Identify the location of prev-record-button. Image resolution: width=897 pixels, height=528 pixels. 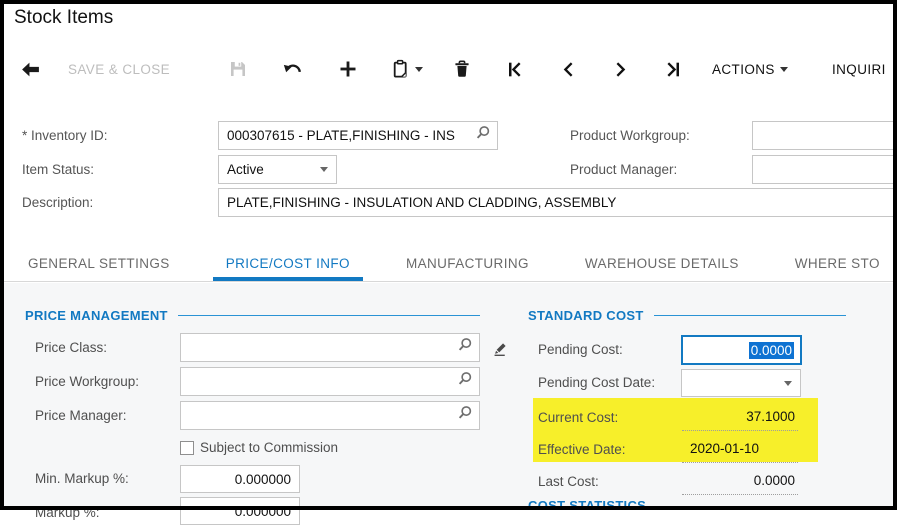
(568, 69).